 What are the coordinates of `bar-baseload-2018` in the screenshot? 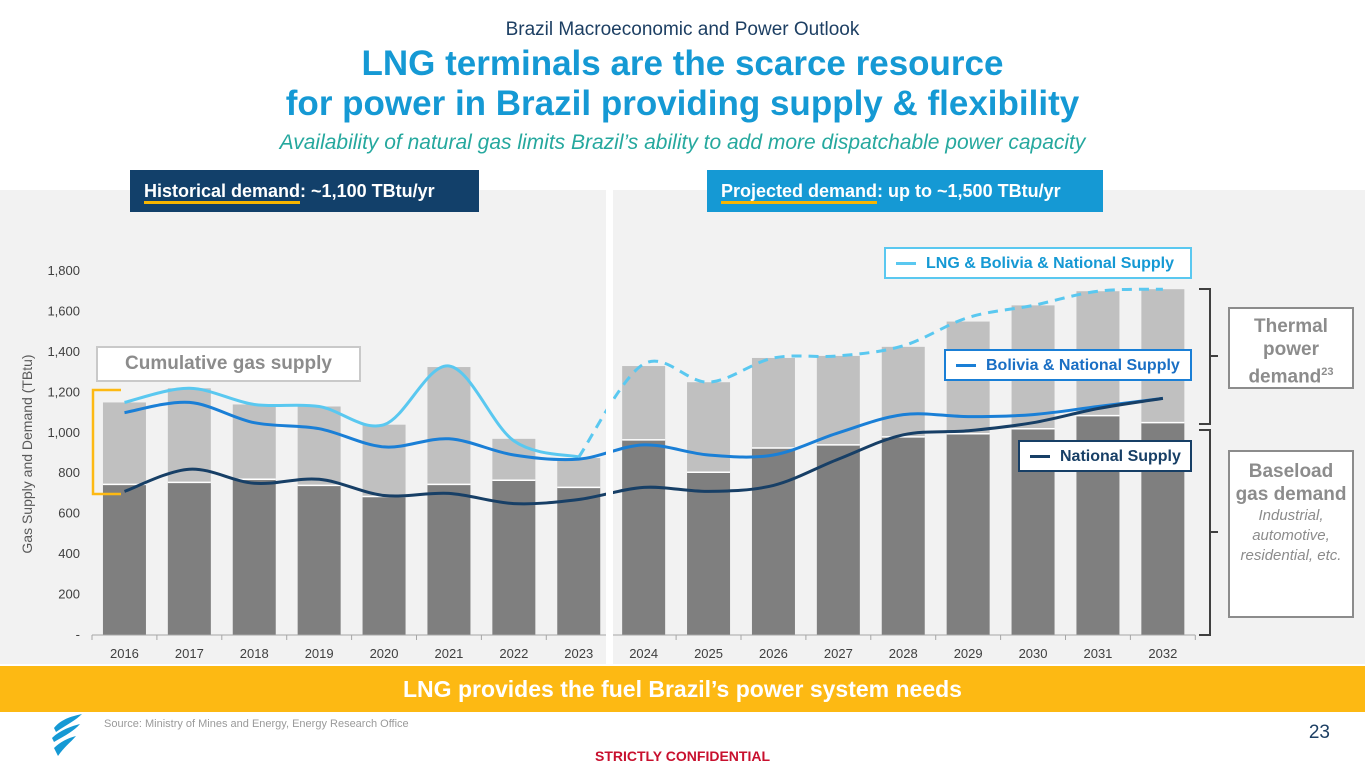 It's located at (254, 557).